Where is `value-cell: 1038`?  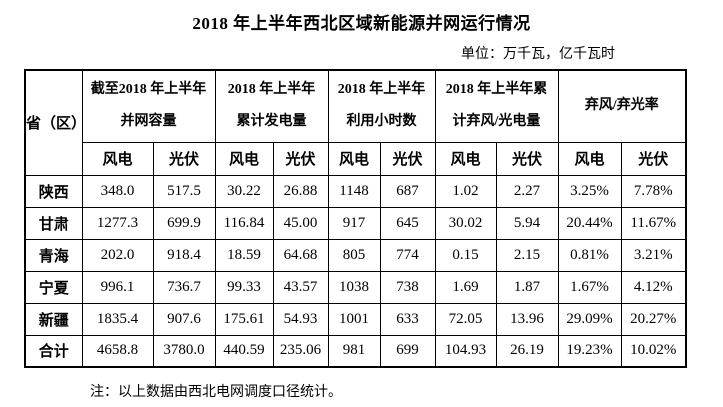
value-cell: 1038 is located at coordinates (354, 287).